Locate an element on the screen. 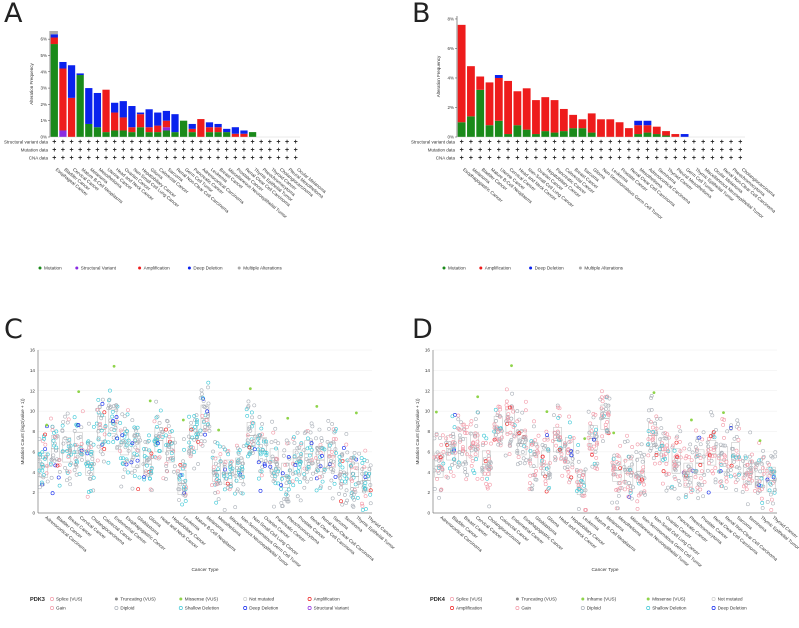 Image resolution: width=799 pixels, height=628 pixels. legend-swatch is located at coordinates (444, 268).